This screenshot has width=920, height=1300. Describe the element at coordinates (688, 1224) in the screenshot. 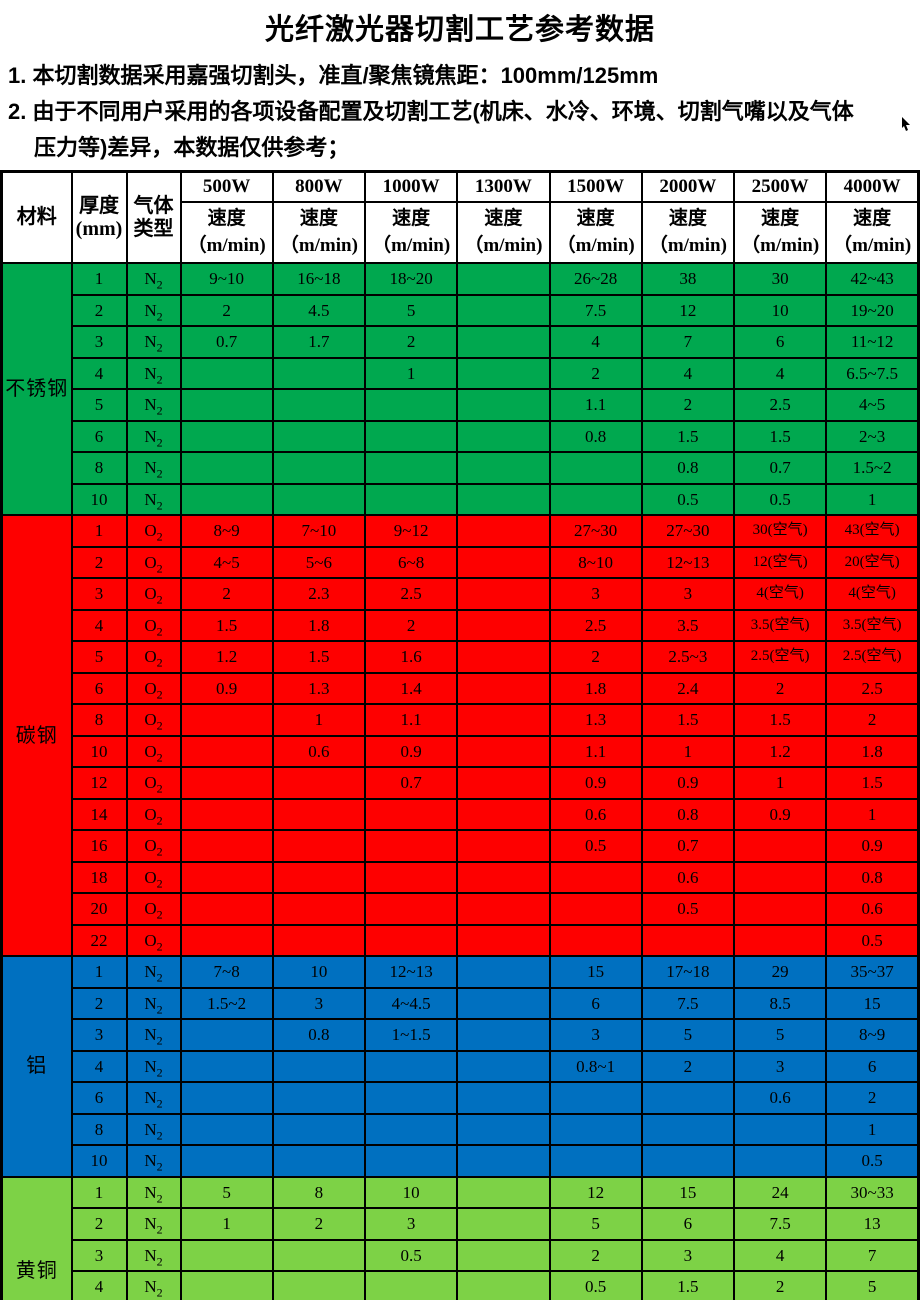

I see `speed-value-cell: 6` at that location.